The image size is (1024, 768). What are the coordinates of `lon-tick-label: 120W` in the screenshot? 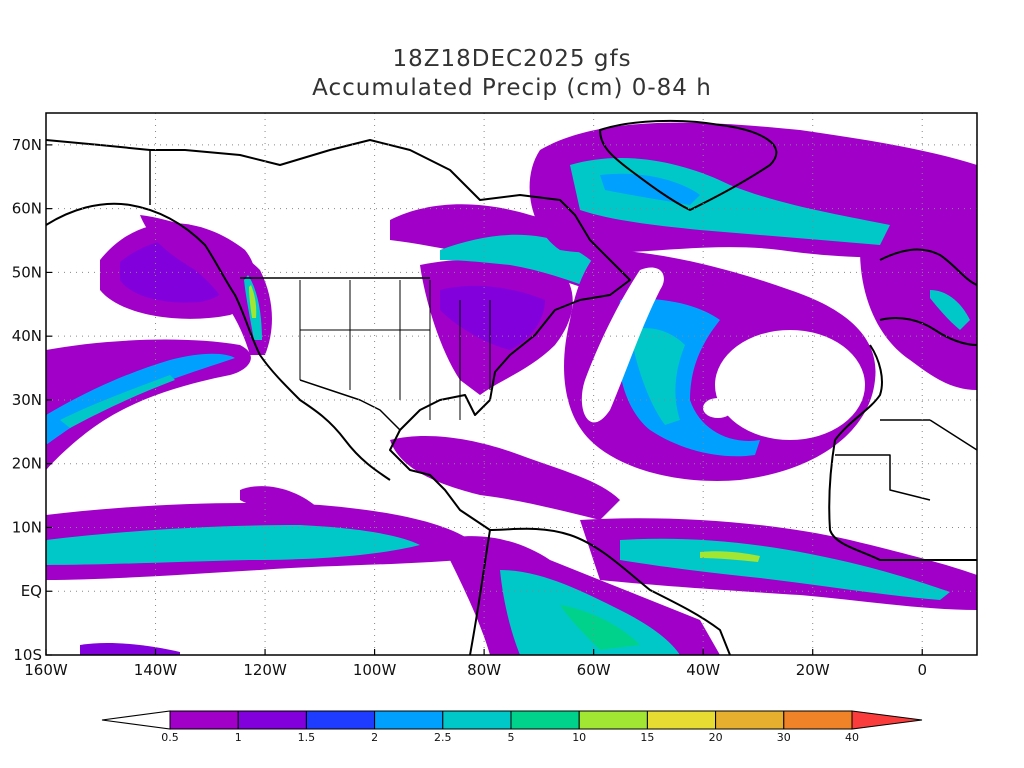 It's located at (265, 670).